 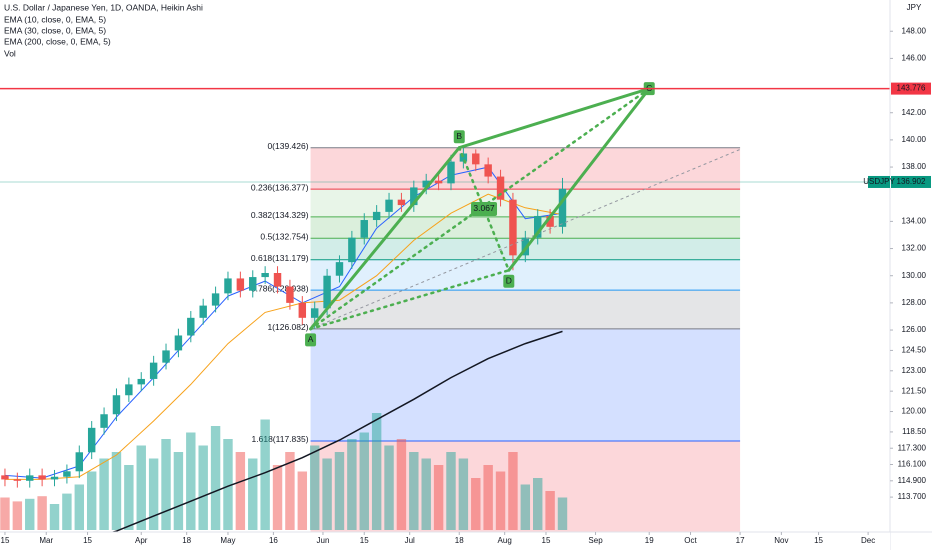 I want to click on last-price-tag, so click(x=911, y=181).